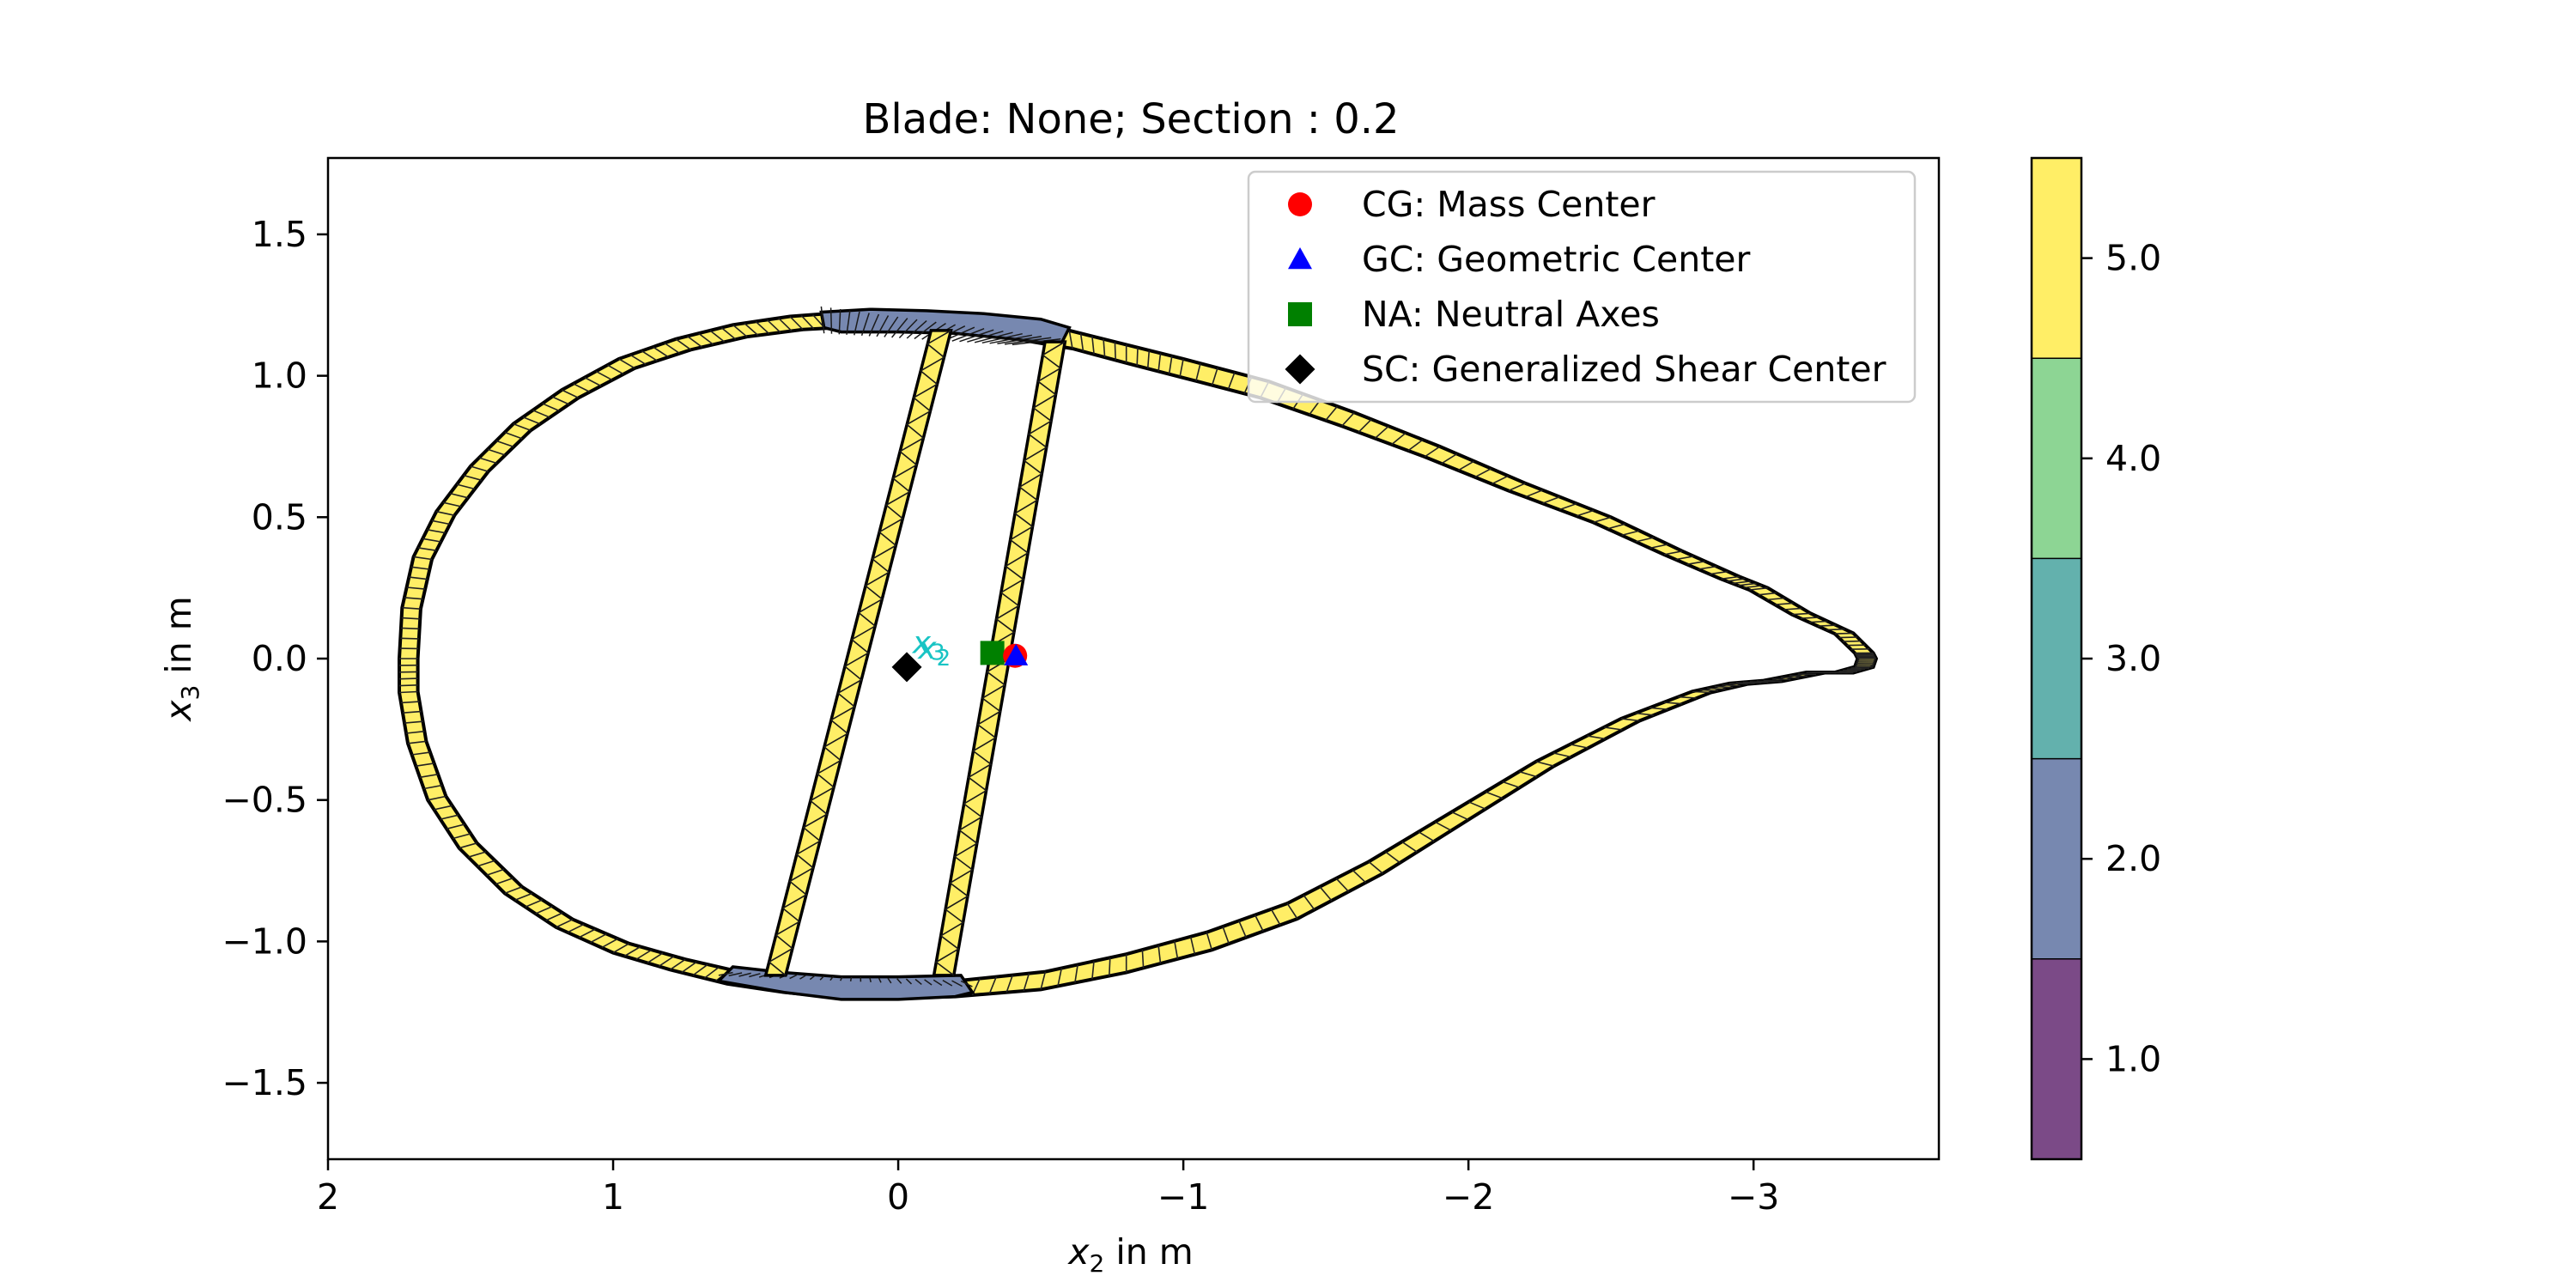 Image resolution: width=2576 pixels, height=1288 pixels. I want to click on legend-entry-label: CG: Mass Center, so click(1509, 204).